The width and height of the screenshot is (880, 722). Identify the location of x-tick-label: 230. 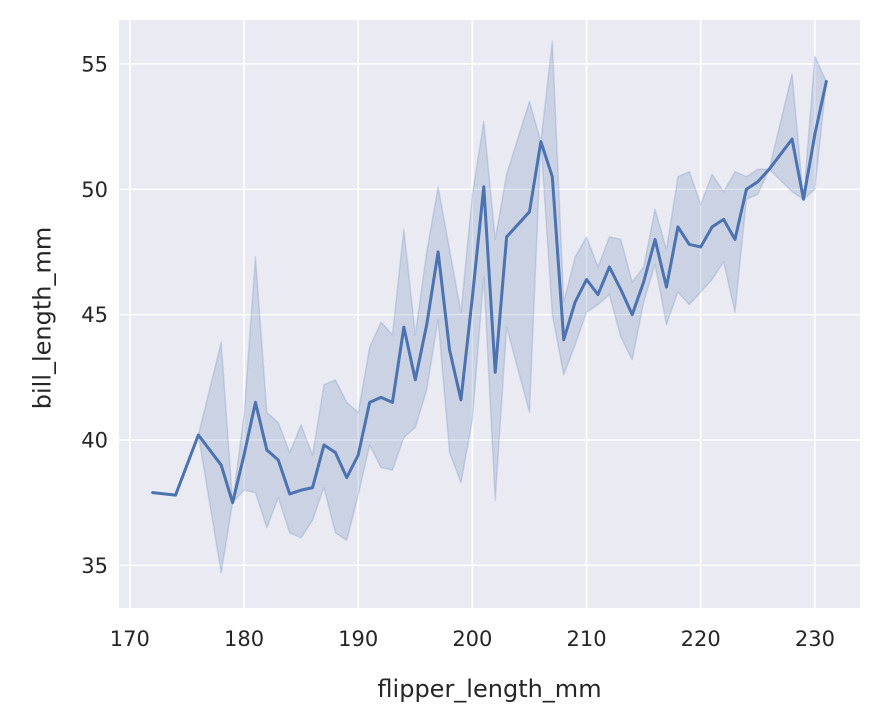
(815, 639).